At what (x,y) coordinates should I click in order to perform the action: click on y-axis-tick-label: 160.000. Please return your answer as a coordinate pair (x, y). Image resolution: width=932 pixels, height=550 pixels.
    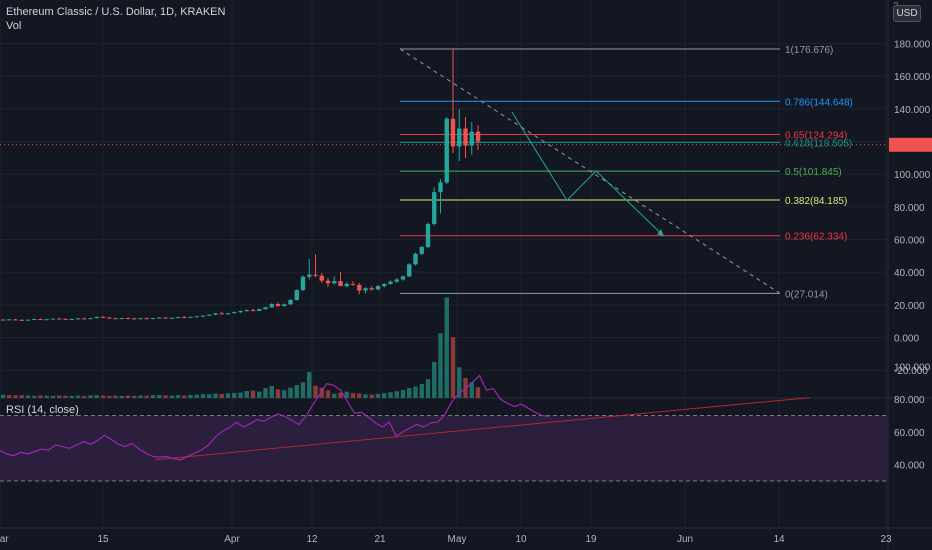
    Looking at the image, I should click on (912, 77).